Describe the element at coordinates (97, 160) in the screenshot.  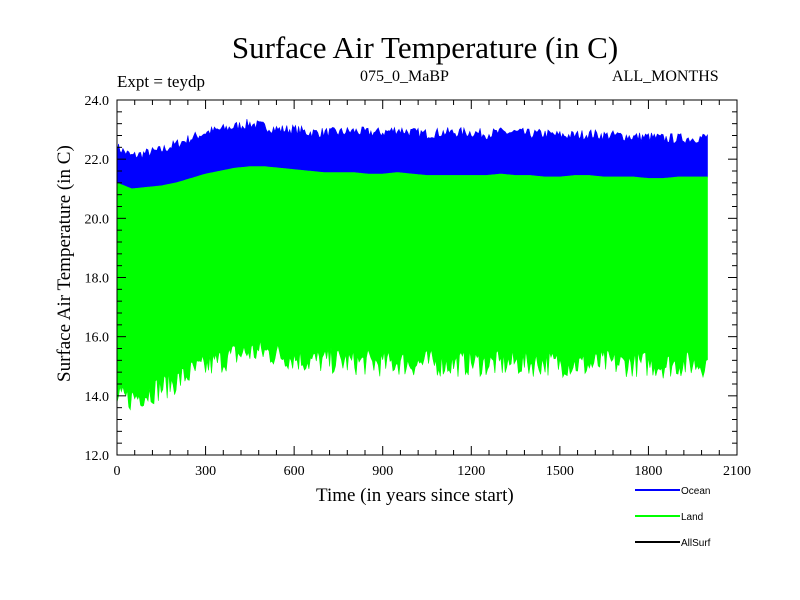
I see `y-tick-label: 22.0` at that location.